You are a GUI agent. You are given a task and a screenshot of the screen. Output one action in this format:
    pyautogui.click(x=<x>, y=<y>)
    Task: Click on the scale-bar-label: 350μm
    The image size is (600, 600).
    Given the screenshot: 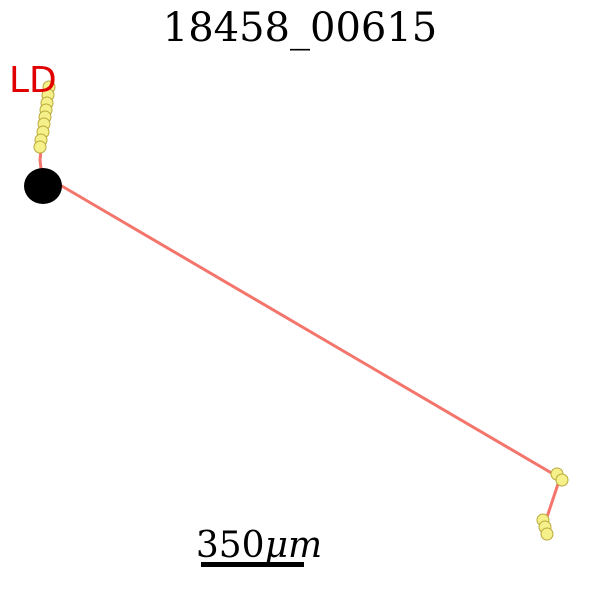 What is the action you would take?
    pyautogui.click(x=259, y=545)
    